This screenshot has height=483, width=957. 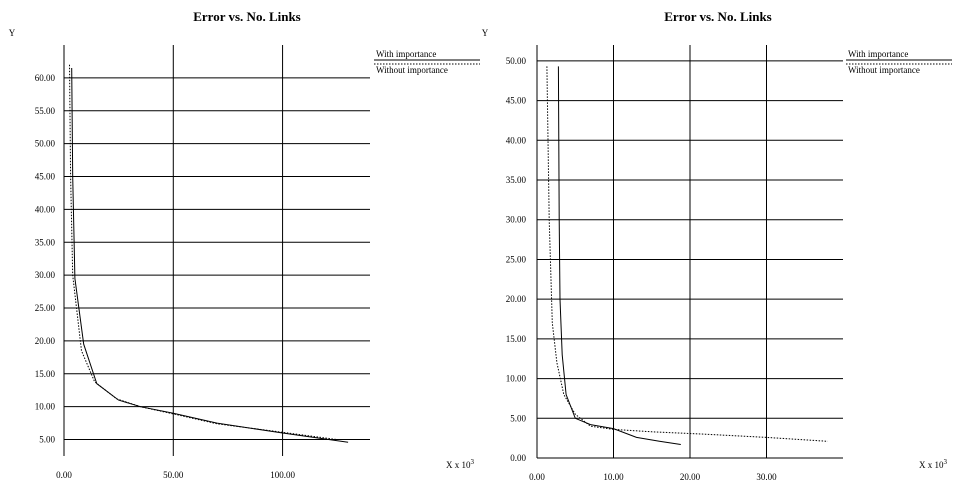 What do you see at coordinates (45, 111) in the screenshot?
I see `y-tick-label: 55.00` at bounding box center [45, 111].